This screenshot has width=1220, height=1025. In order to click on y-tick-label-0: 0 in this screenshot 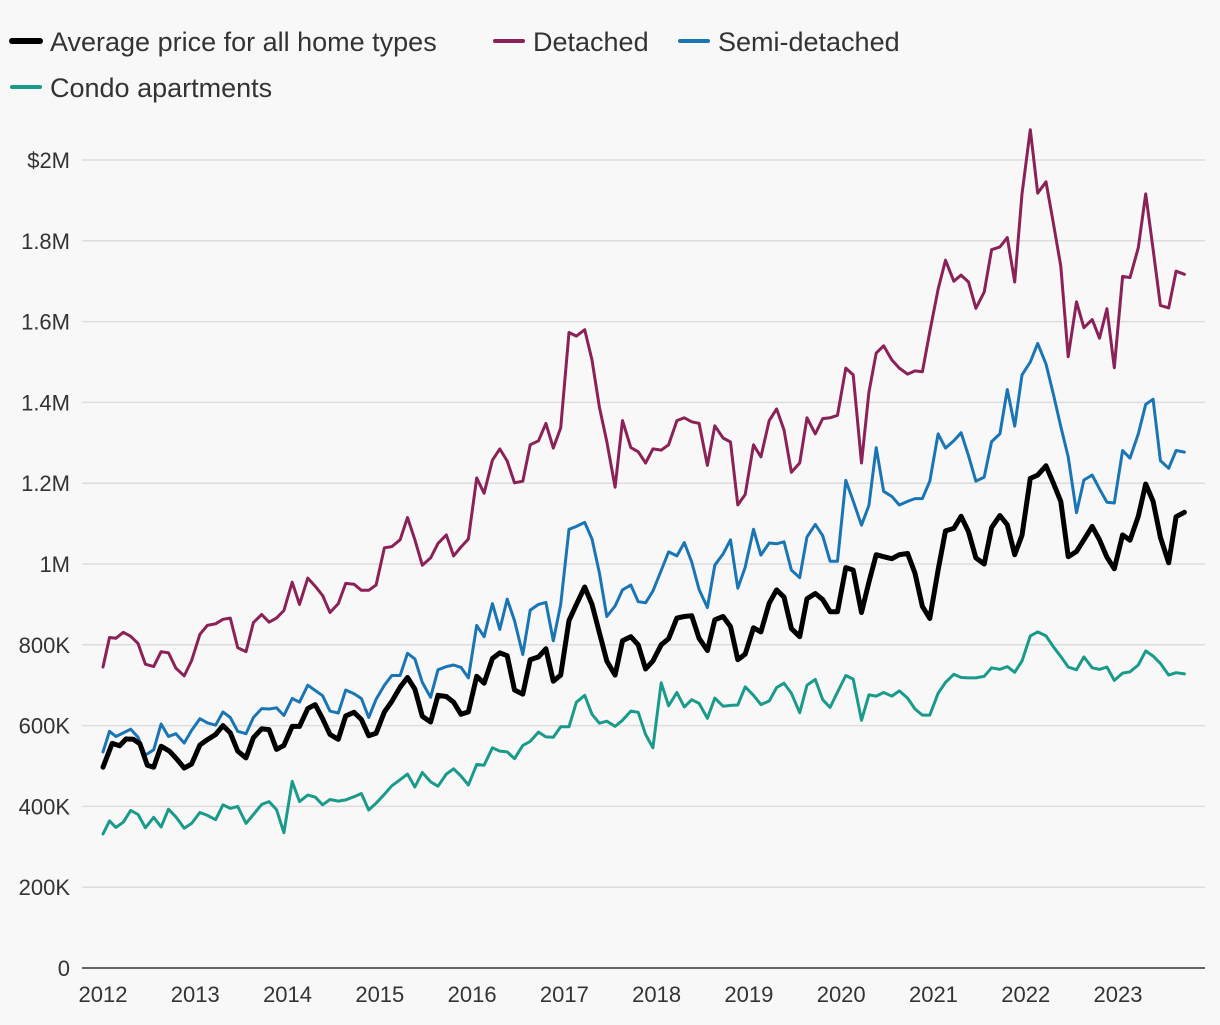, I will do `click(64, 968)`.